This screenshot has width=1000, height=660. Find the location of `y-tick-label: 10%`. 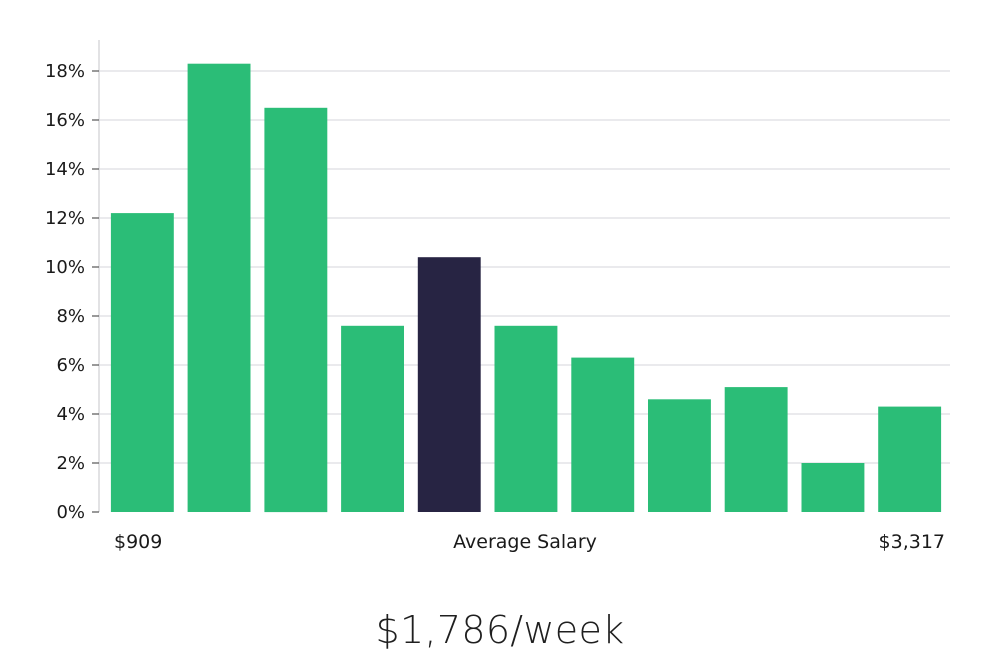

y-tick-label: 10% is located at coordinates (65, 267).